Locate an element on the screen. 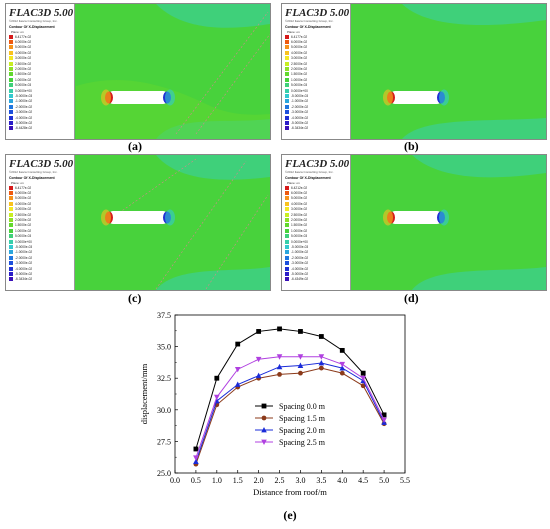 This screenshot has height=529, width=550. x-tick-label: 3.5 is located at coordinates (321, 480).